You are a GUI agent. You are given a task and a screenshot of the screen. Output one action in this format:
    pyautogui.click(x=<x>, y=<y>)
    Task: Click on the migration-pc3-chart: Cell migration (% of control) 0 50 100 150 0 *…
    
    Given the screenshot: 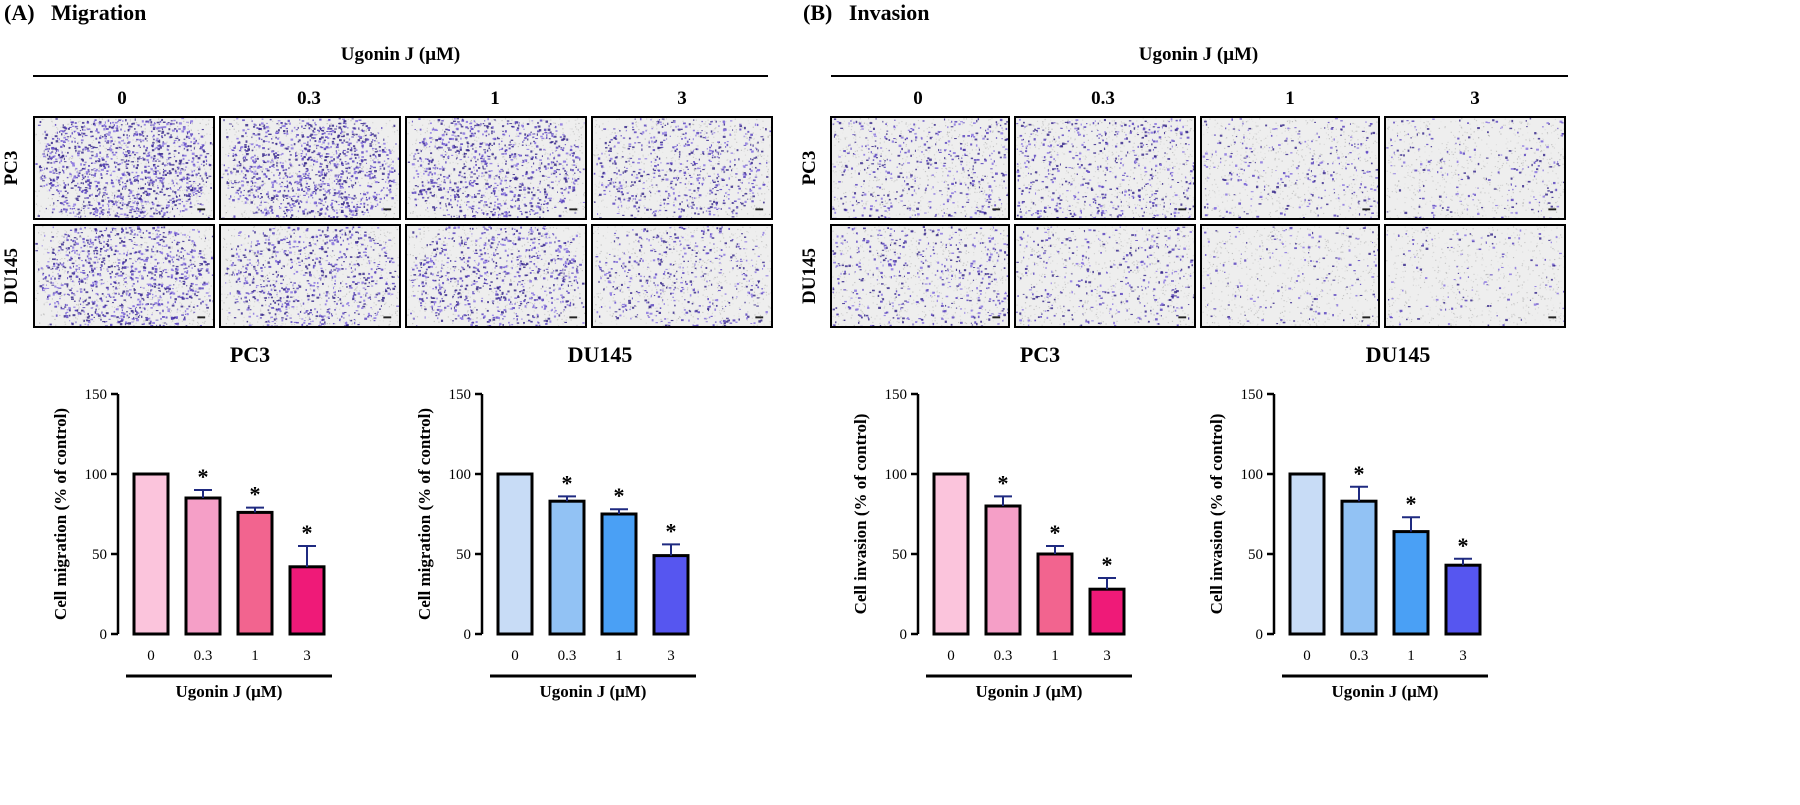 What is the action you would take?
    pyautogui.click(x=191, y=544)
    